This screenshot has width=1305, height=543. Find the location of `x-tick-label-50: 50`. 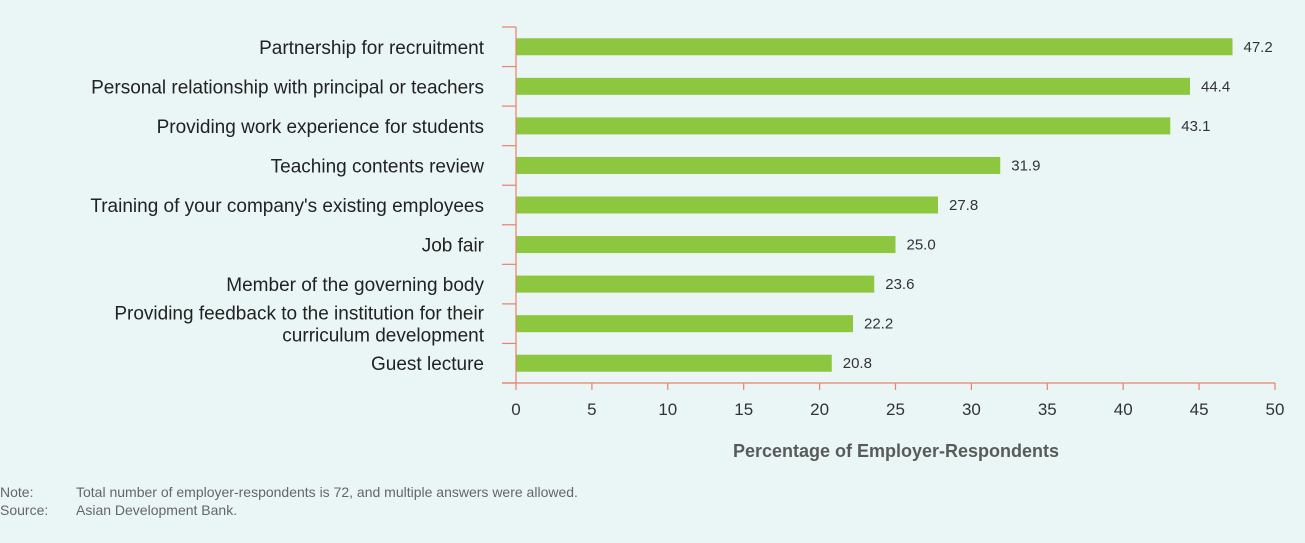

x-tick-label-50: 50 is located at coordinates (1275, 409).